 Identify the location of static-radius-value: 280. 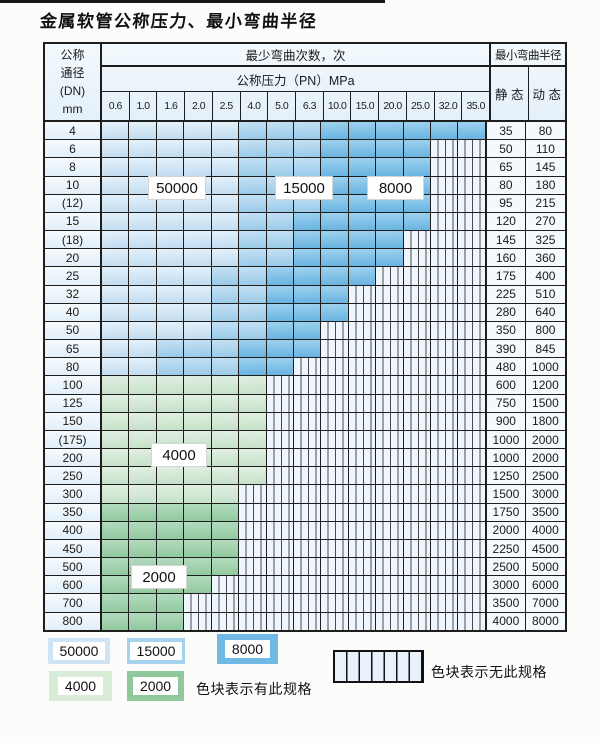
(506, 312).